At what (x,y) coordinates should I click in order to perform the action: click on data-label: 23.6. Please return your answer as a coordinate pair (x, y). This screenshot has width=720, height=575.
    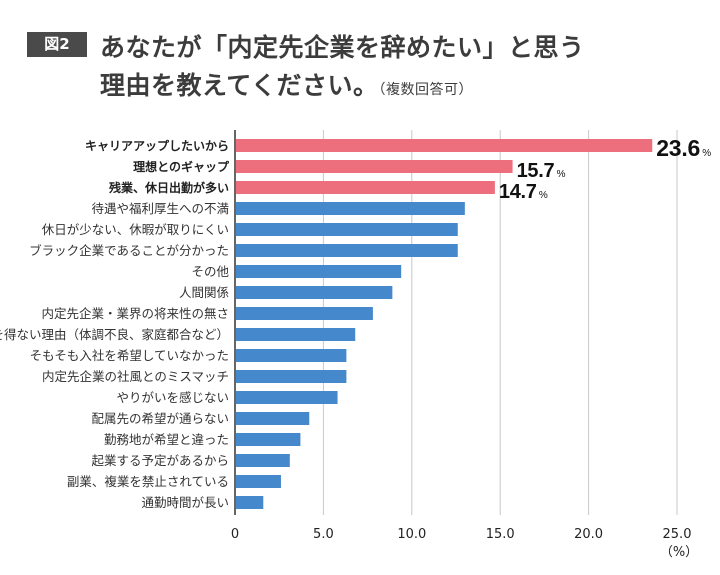
    Looking at the image, I should click on (678, 148).